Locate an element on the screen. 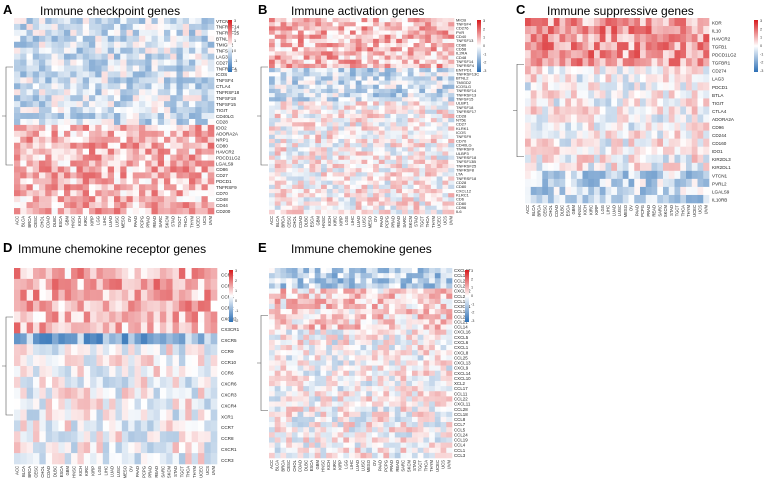 The image size is (771, 482). column-label: THCA is located at coordinates (682, 211).